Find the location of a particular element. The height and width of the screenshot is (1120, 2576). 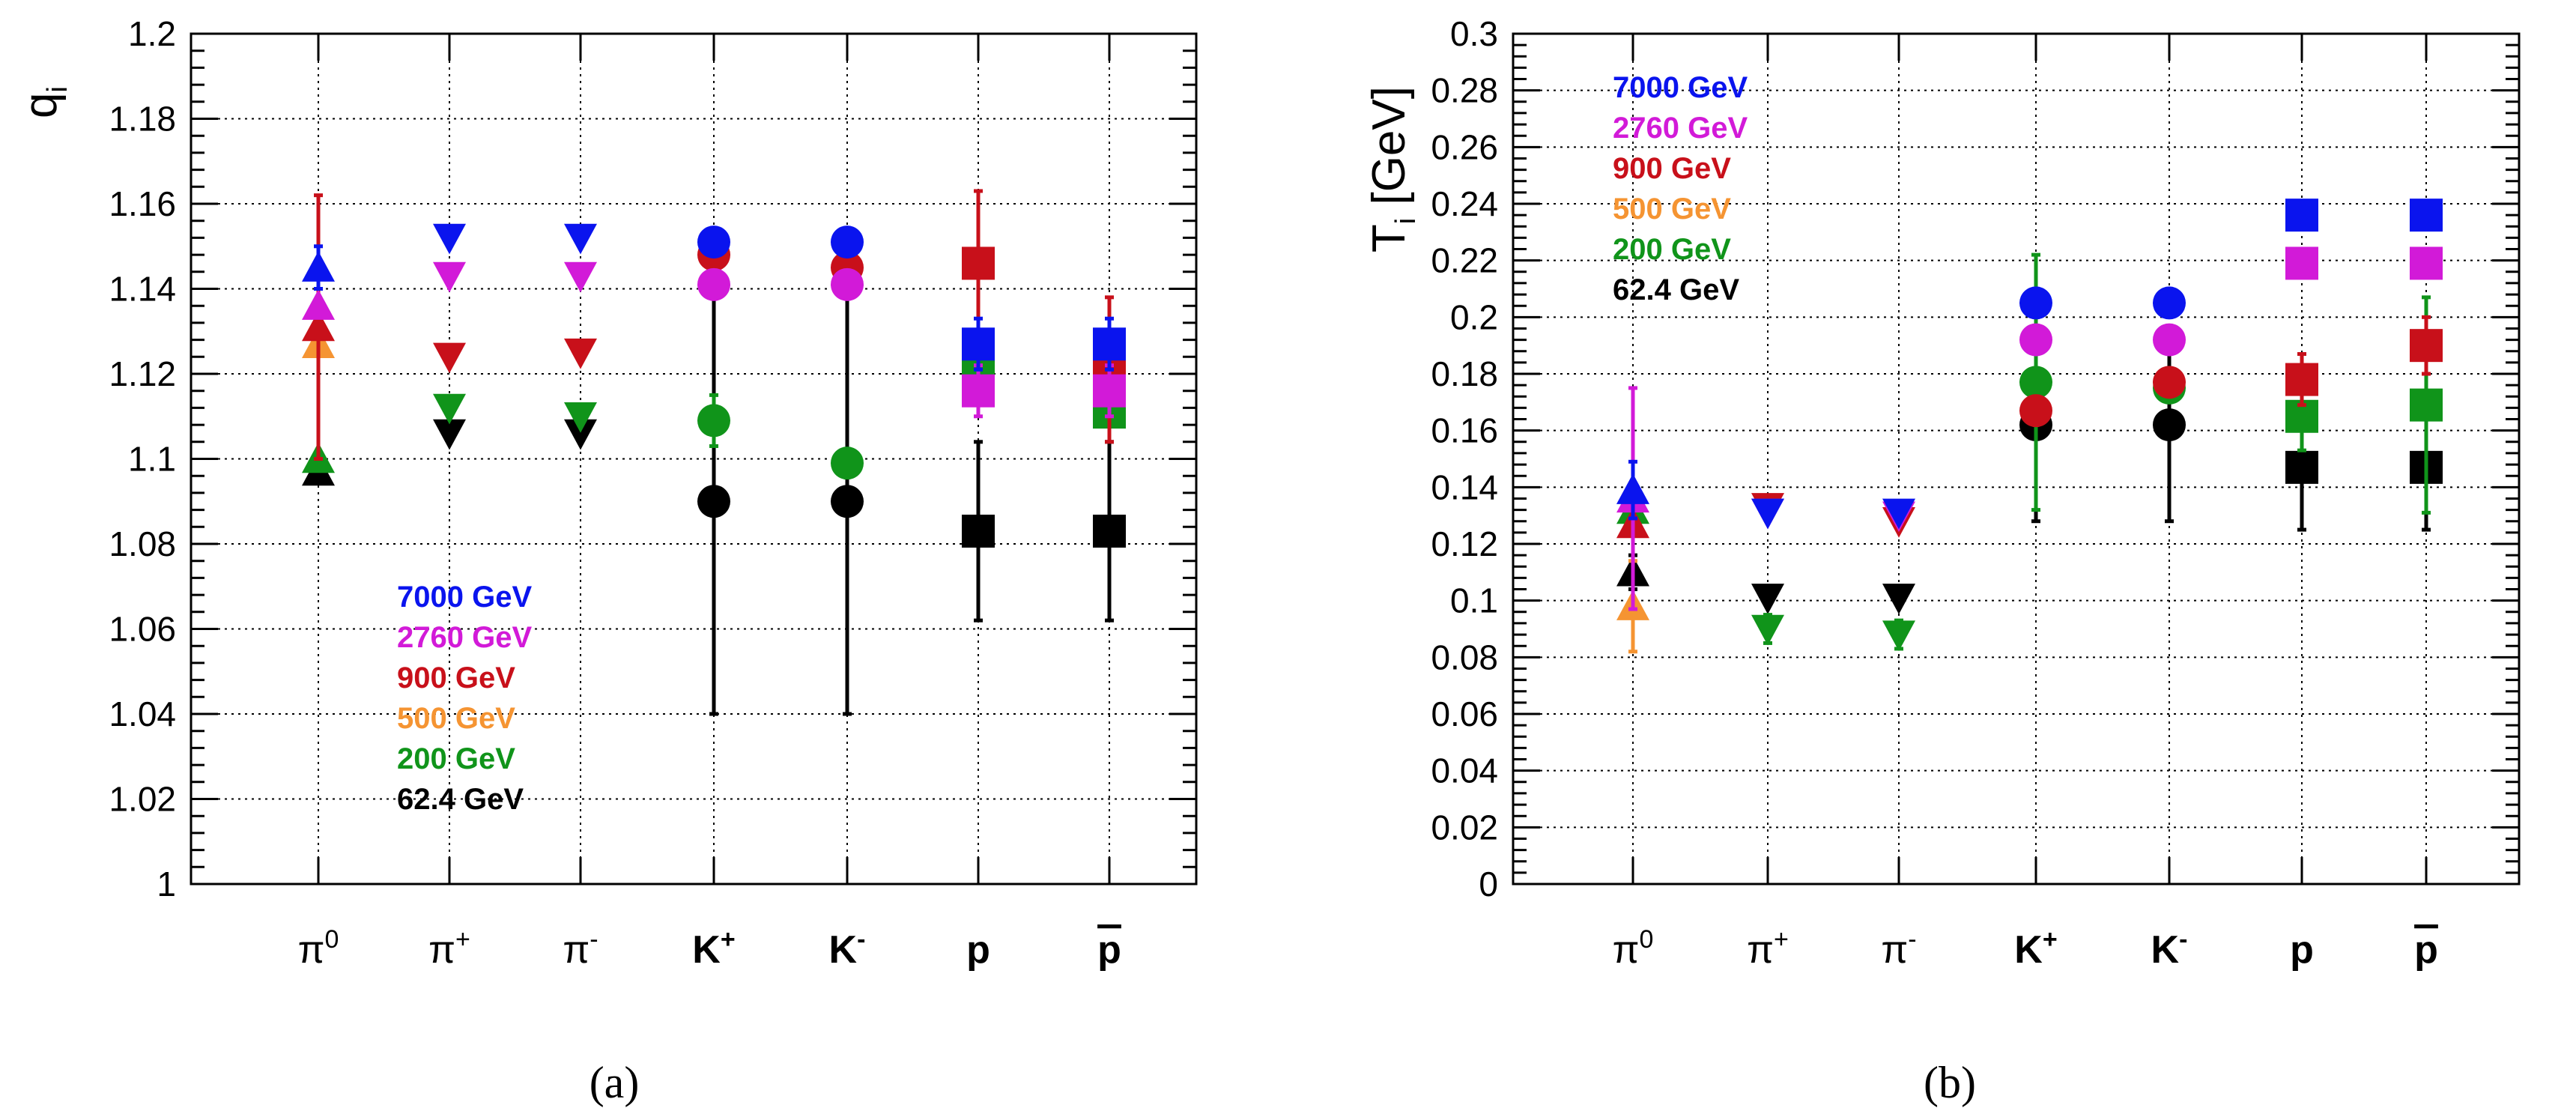

y-tick-label: 1.04 is located at coordinates (142, 713).